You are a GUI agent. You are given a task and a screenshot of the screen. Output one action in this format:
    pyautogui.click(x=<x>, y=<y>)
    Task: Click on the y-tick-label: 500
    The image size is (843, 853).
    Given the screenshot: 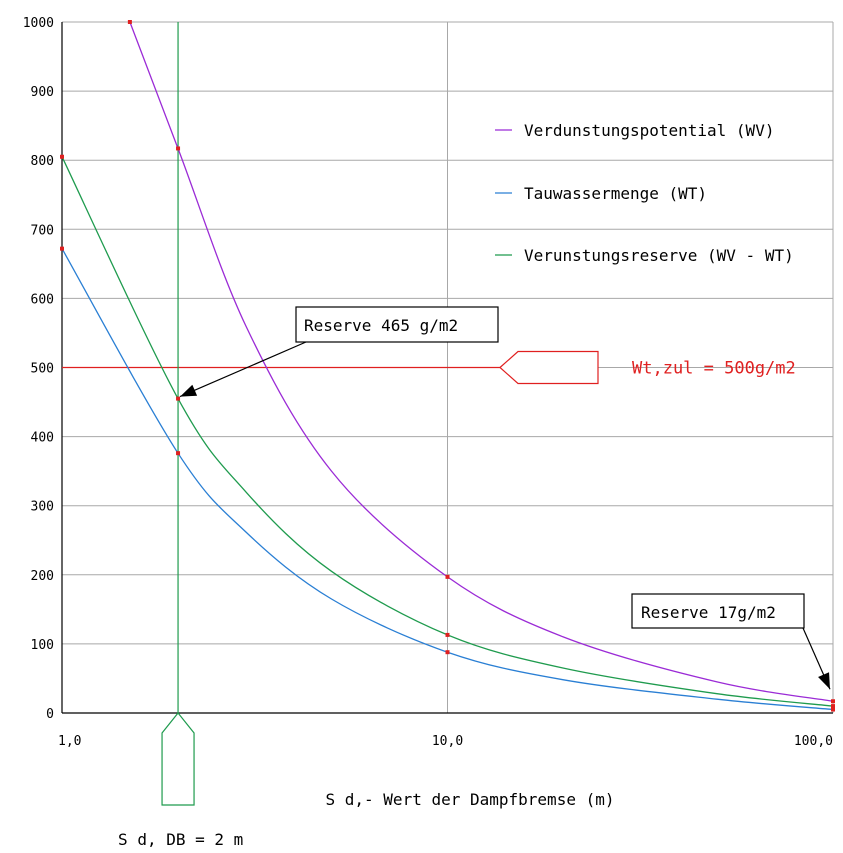 What is the action you would take?
    pyautogui.click(x=42, y=369)
    